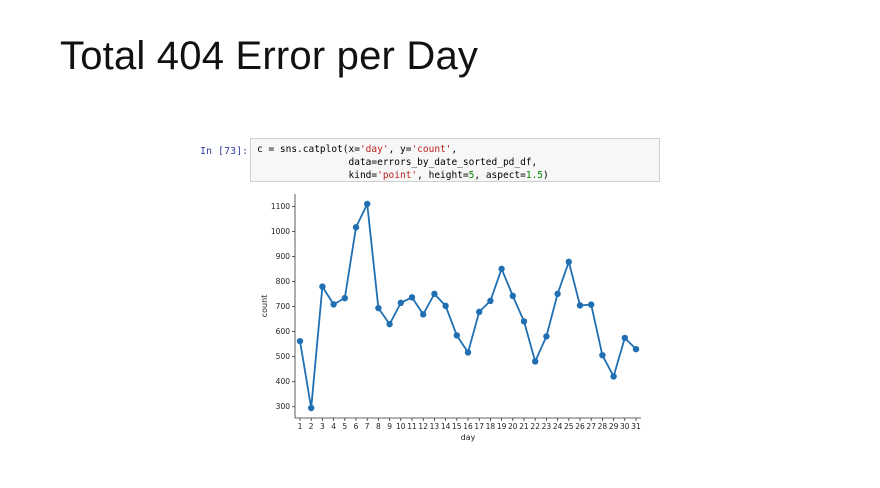  What do you see at coordinates (283, 256) in the screenshot?
I see `y-tick-label: 900` at bounding box center [283, 256].